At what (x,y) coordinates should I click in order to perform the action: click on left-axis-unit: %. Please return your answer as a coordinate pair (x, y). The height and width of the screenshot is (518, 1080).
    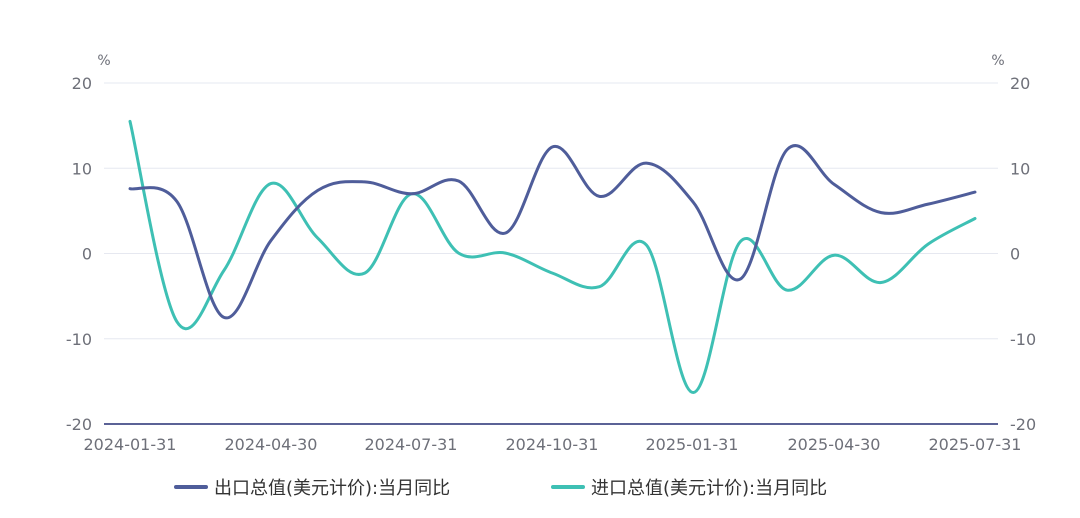
    Looking at the image, I should click on (103, 61).